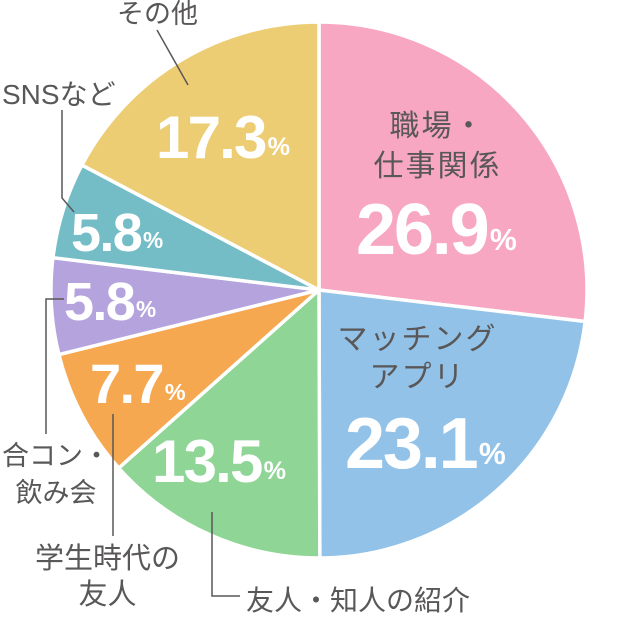  I want to click on percent-matching-unit: %, so click(492, 455).